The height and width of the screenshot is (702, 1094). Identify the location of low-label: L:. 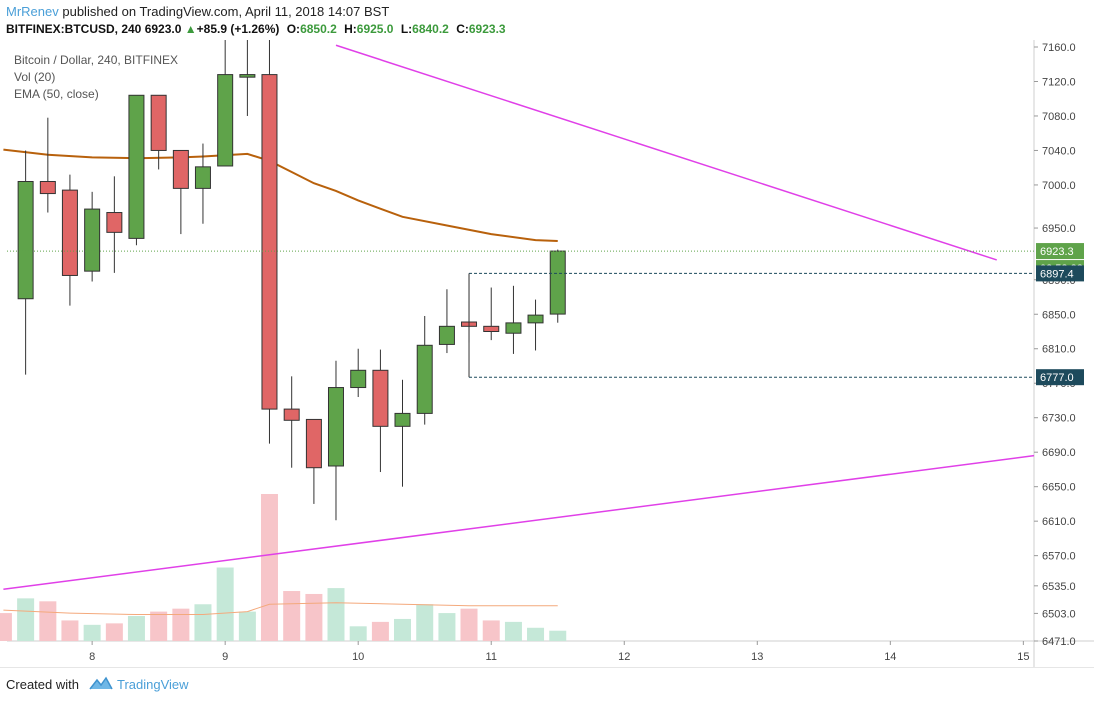
(406, 29).